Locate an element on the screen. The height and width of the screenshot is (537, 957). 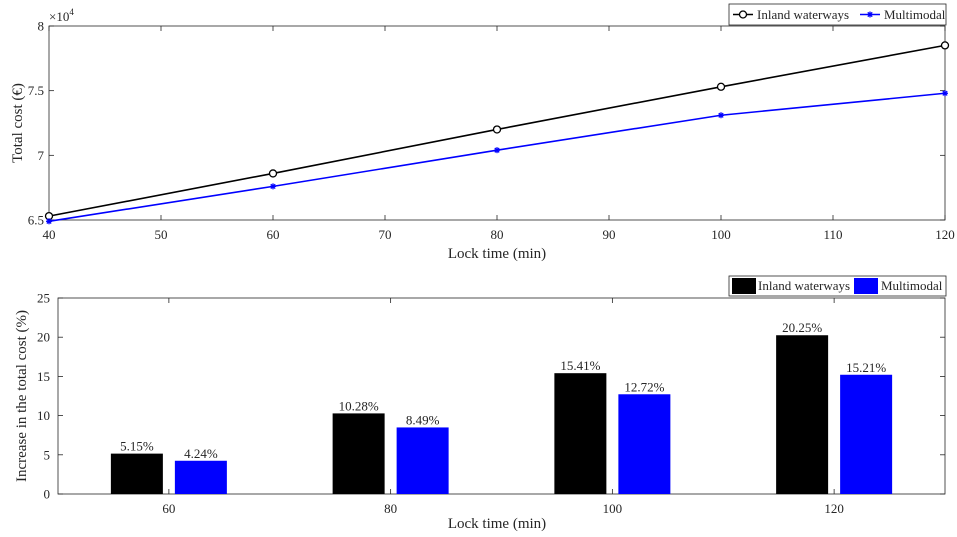
line-x-tick-label-50: 50 is located at coordinates (161, 234).